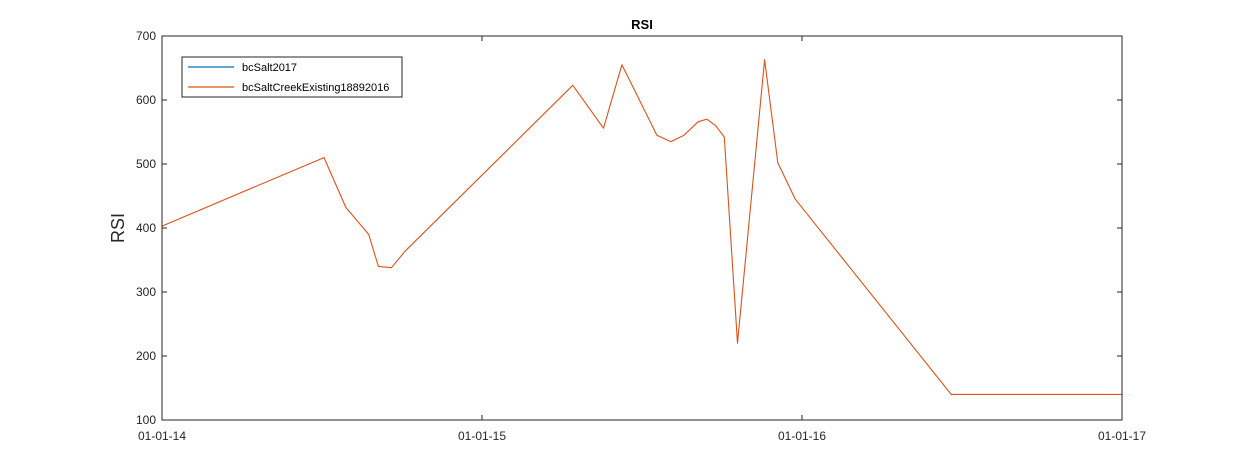 The image size is (1240, 472). What do you see at coordinates (146, 36) in the screenshot?
I see `y-tick-label: 700` at bounding box center [146, 36].